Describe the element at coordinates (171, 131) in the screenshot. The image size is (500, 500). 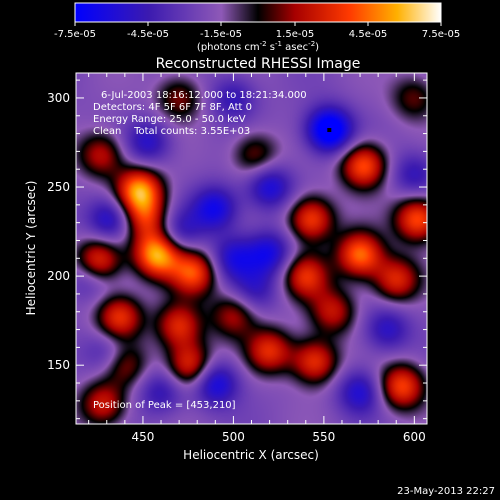
I see `method-annotation: Clean Total counts: 3.55E+03` at that location.